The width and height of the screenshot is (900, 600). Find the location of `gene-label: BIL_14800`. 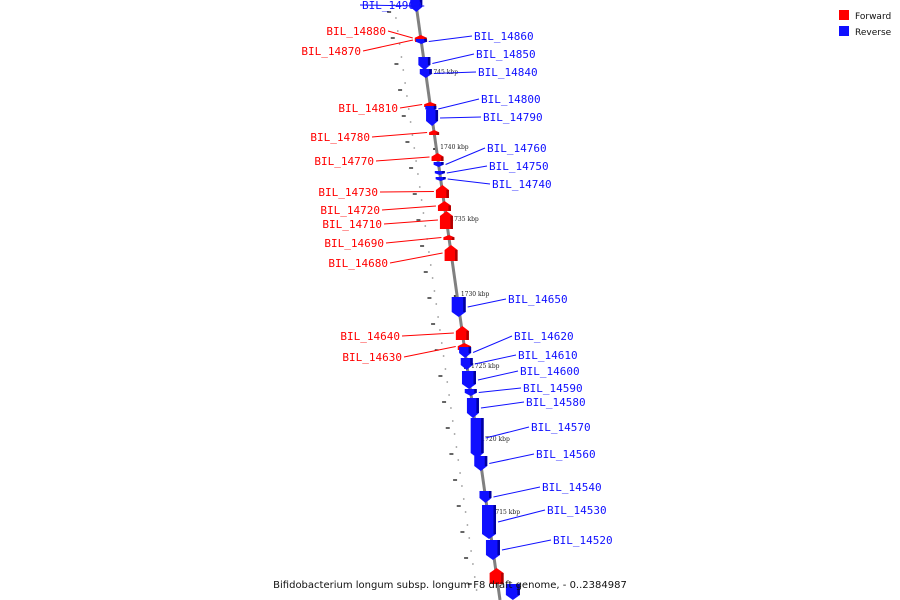

gene-label: BIL_14800 is located at coordinates (511, 99).